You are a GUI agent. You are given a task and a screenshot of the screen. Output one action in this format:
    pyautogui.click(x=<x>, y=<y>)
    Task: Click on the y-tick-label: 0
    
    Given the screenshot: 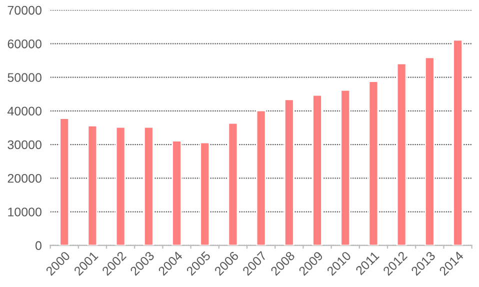 What is the action you would take?
    pyautogui.click(x=39, y=245)
    